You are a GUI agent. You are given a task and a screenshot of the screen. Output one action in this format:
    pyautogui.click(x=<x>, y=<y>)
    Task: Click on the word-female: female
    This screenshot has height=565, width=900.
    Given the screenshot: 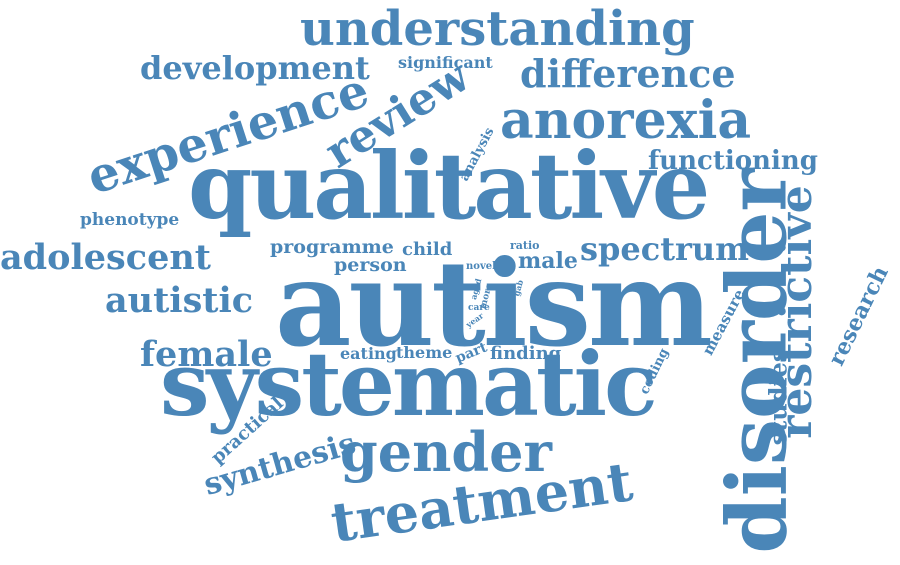 What is the action you would take?
    pyautogui.click(x=206, y=354)
    